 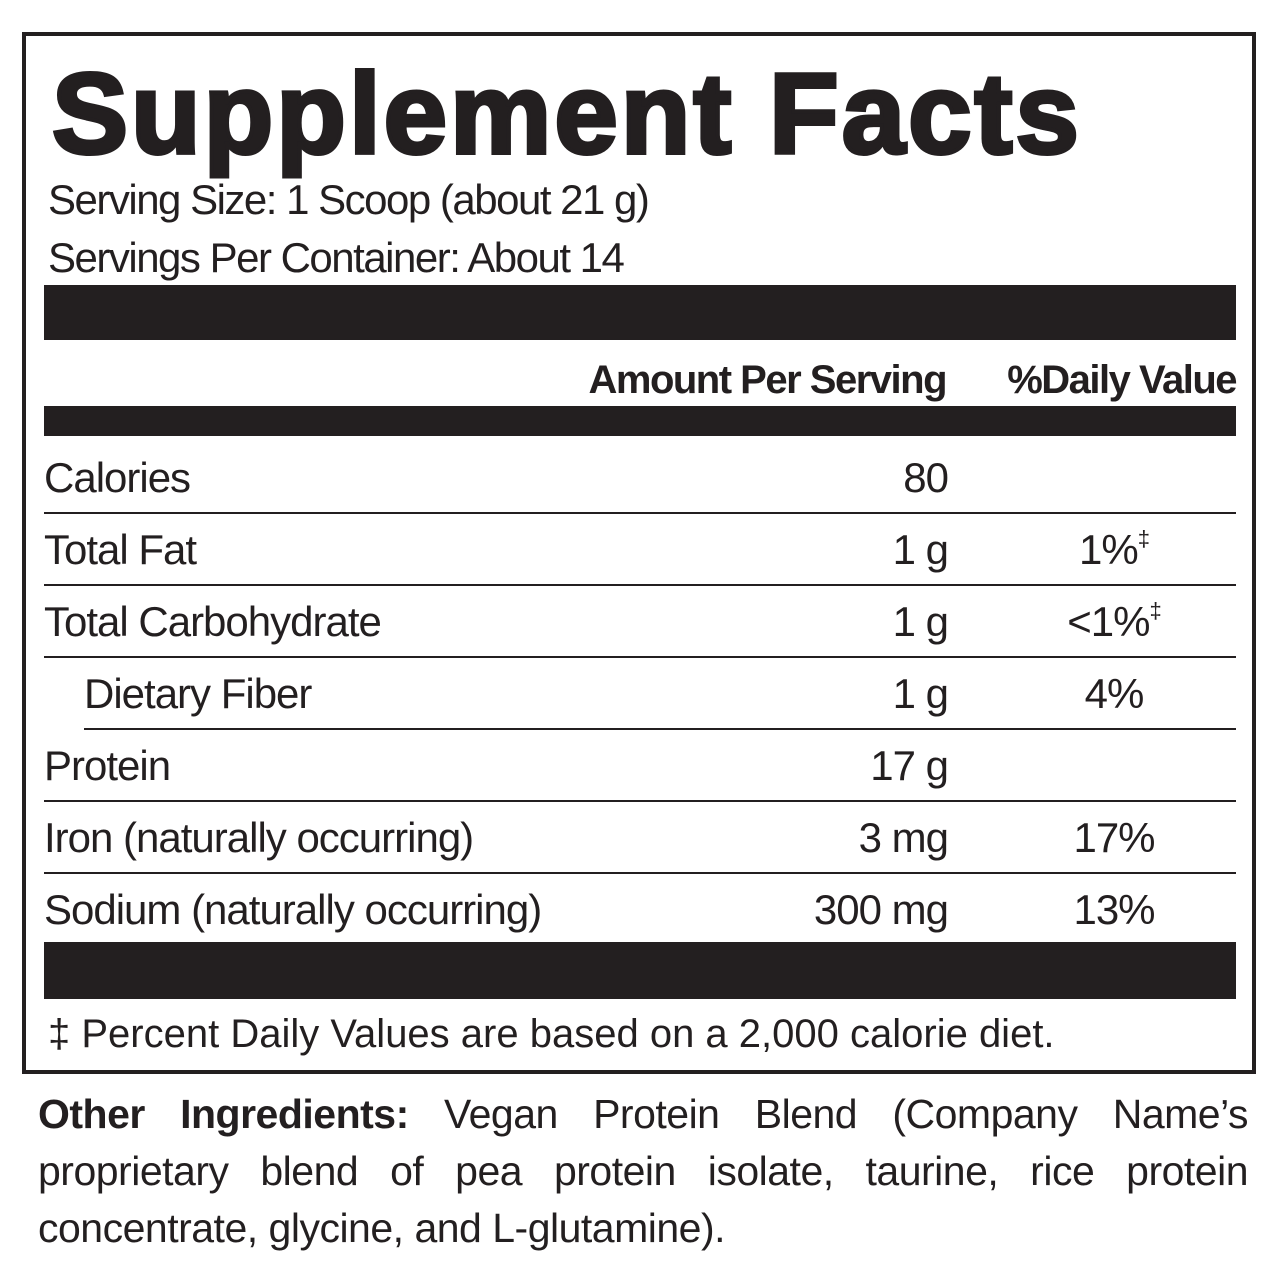 I want to click on nutrient-row: Protein 17 g, so click(x=640, y=766).